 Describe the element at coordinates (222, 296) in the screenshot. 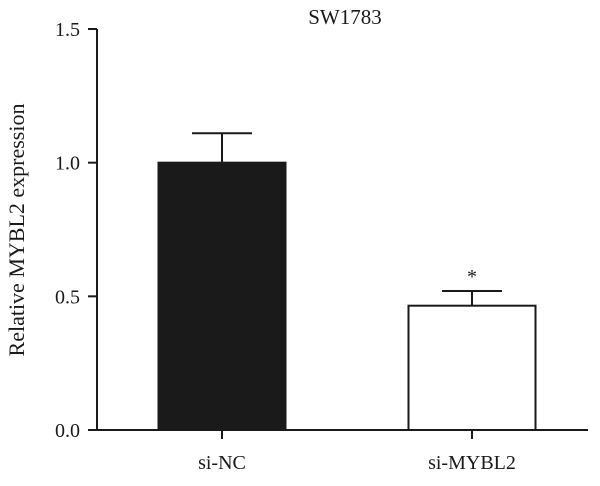

I see `bar-si-nc` at that location.